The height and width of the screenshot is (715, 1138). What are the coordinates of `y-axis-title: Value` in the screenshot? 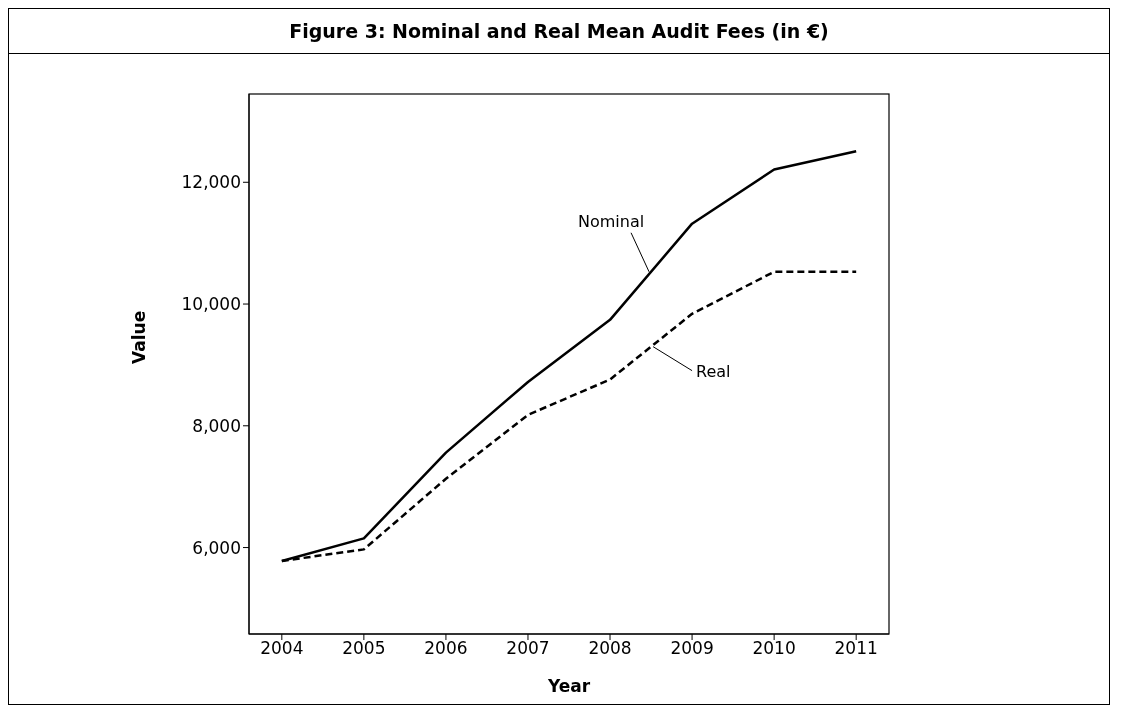 It's located at (139, 337).